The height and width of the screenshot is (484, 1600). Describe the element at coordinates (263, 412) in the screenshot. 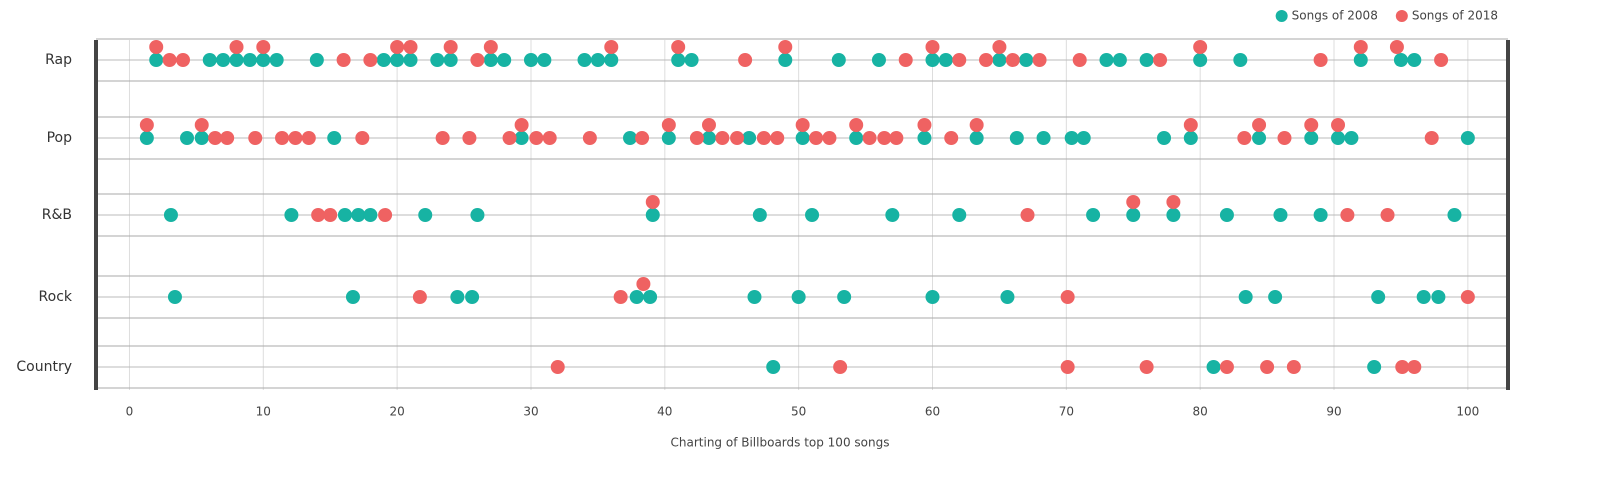

I see `x-tick-label: 10` at that location.